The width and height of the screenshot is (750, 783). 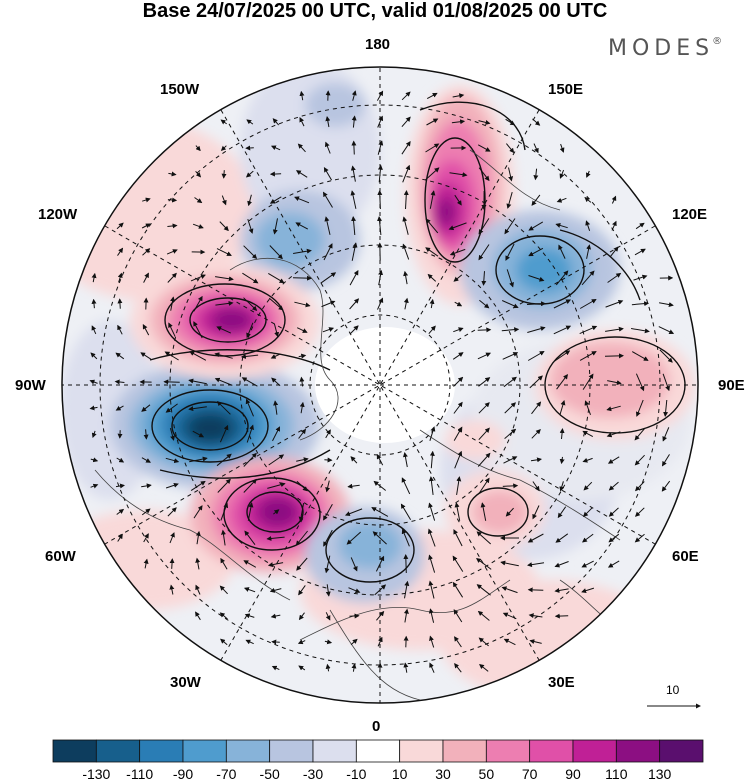 What do you see at coordinates (60, 556) in the screenshot?
I see `lon-label-60w: 60W` at bounding box center [60, 556].